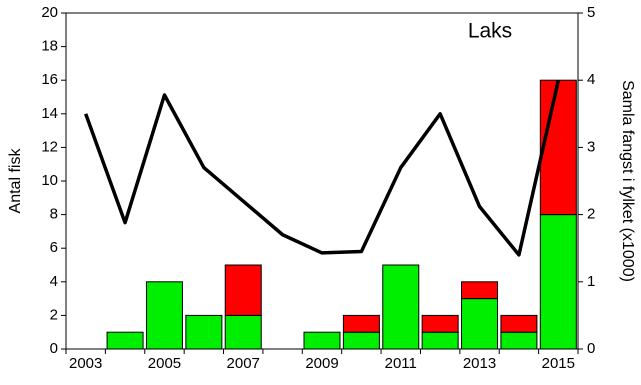  Describe the element at coordinates (321, 363) in the screenshot. I see `x-tick-label: 2009` at that location.